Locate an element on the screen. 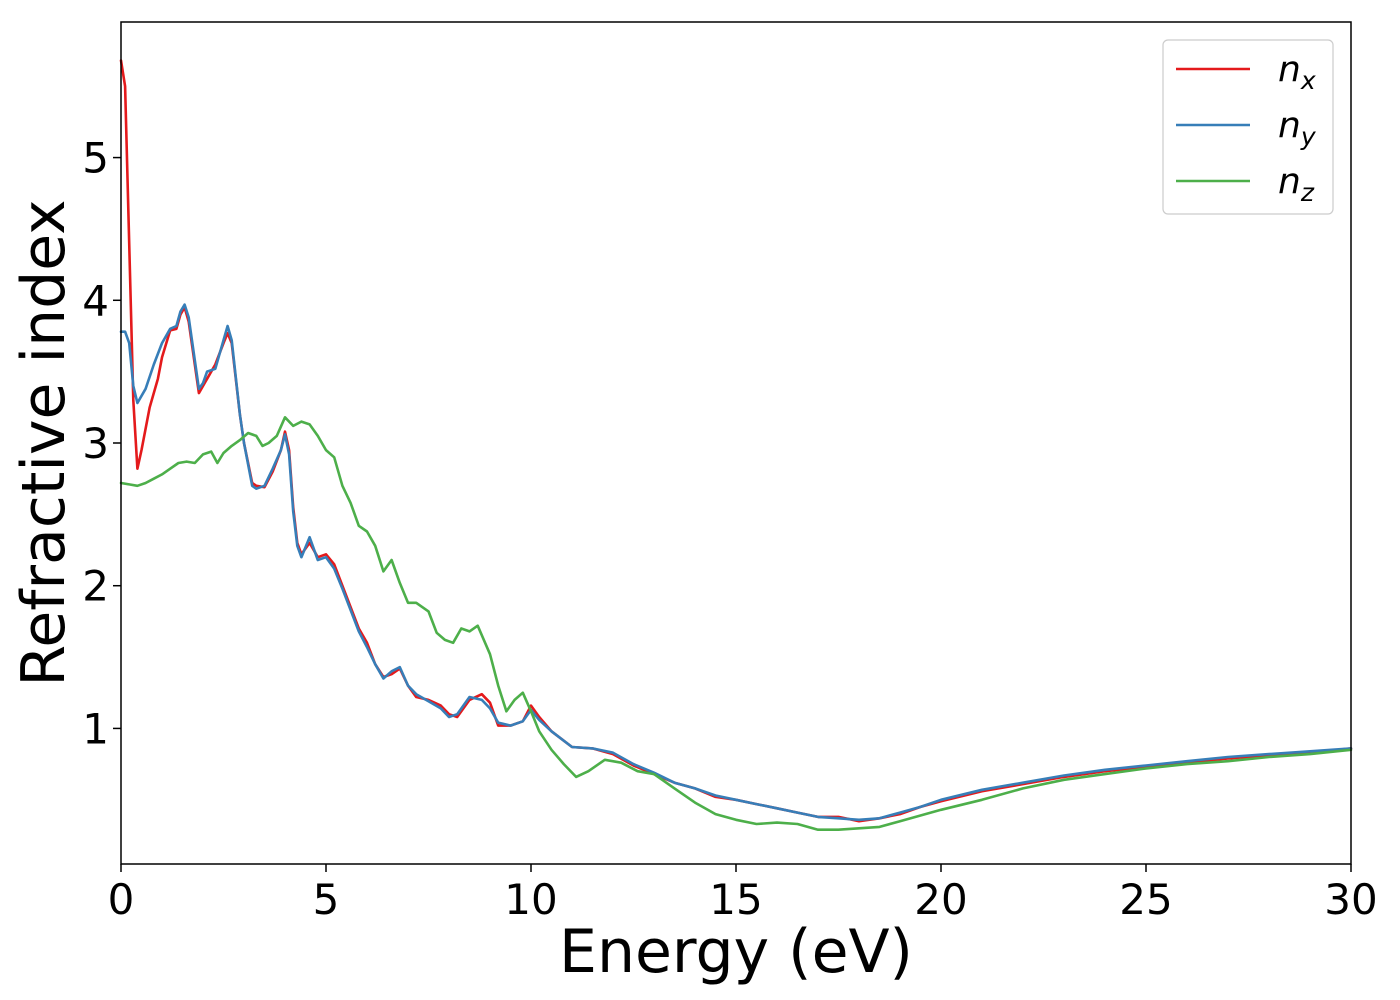 The height and width of the screenshot is (1000, 1400). legend-label-nx: nx is located at coordinates (1297, 72).